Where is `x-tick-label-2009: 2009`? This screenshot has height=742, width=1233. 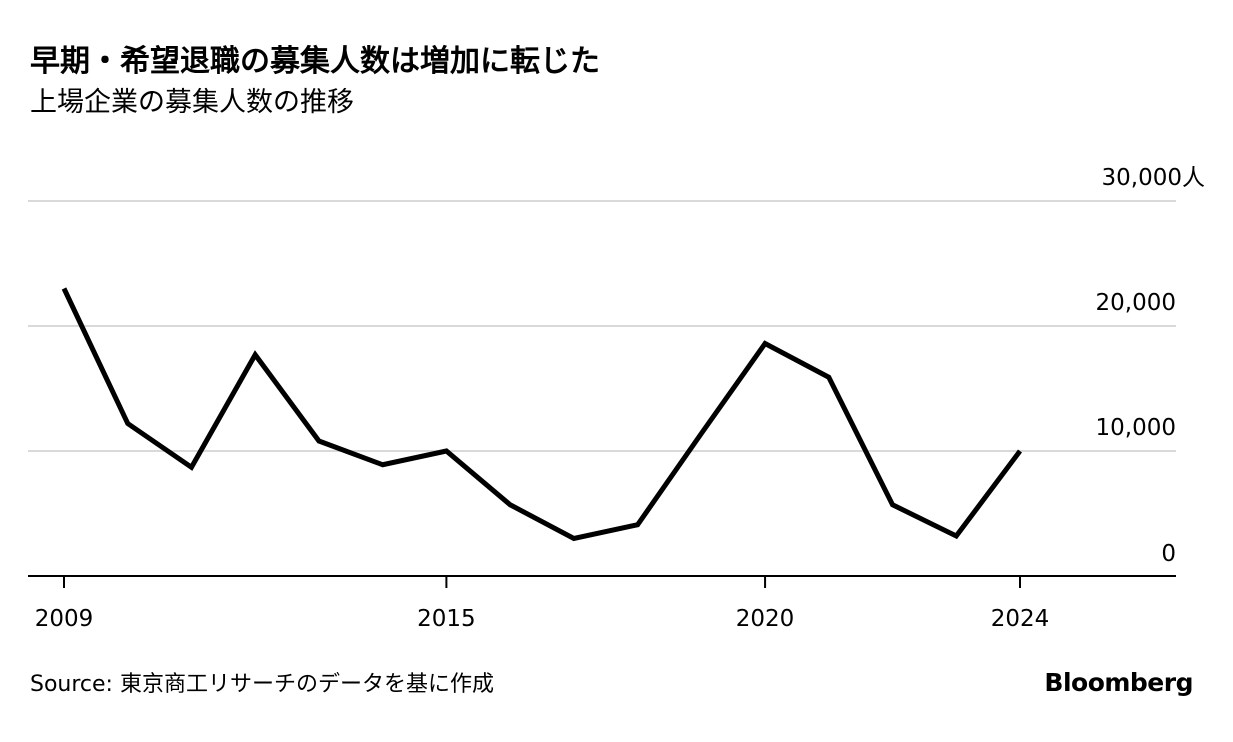
x-tick-label-2009: 2009 is located at coordinates (64, 619).